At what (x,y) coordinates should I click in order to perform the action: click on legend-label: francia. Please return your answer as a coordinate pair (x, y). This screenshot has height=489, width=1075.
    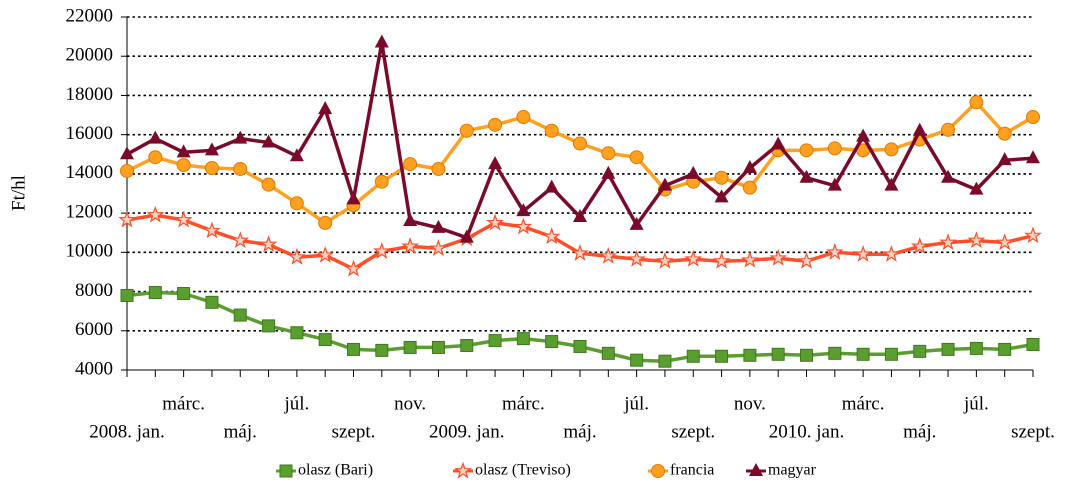
    Looking at the image, I should click on (692, 470).